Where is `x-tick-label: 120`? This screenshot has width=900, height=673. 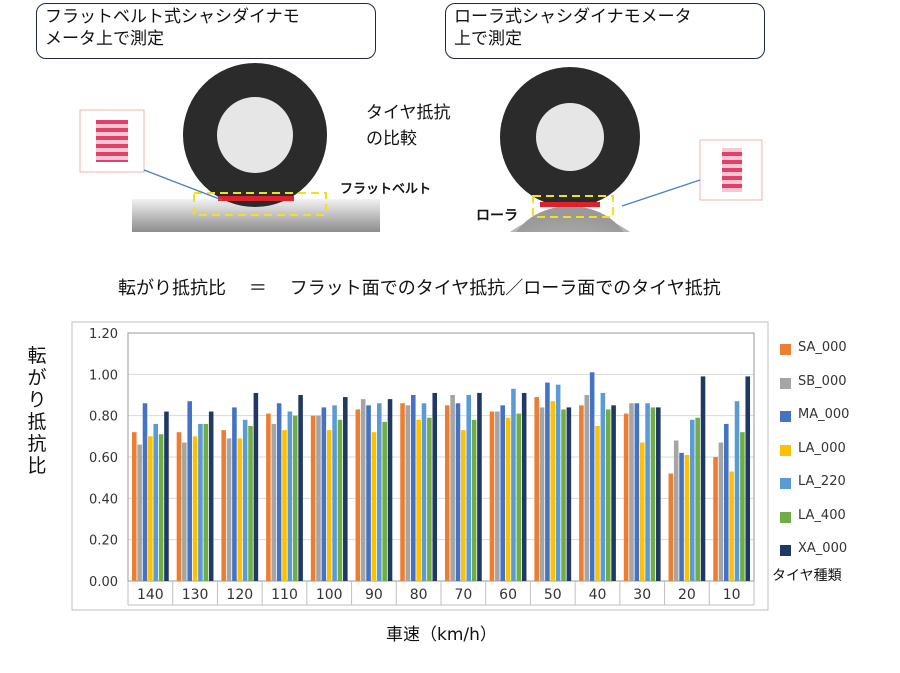 x-tick-label: 120 is located at coordinates (239, 595).